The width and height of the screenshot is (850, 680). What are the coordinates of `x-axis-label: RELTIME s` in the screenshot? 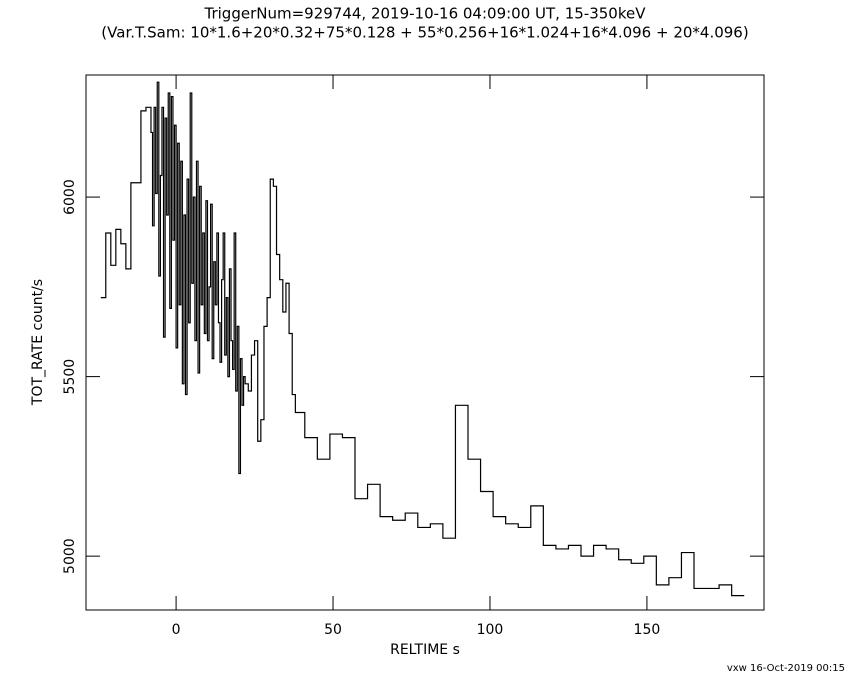 It's located at (425, 650).